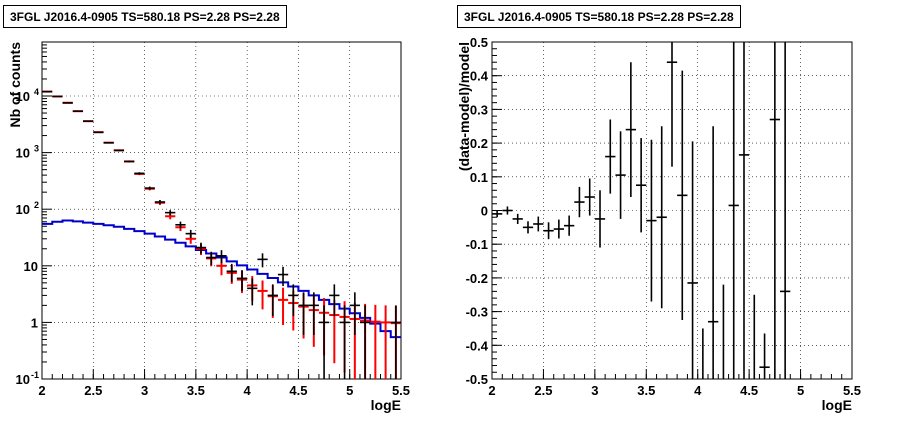 This screenshot has width=898, height=421. Describe the element at coordinates (36, 205) in the screenshot. I see `y-tick-exponent: 2` at that location.